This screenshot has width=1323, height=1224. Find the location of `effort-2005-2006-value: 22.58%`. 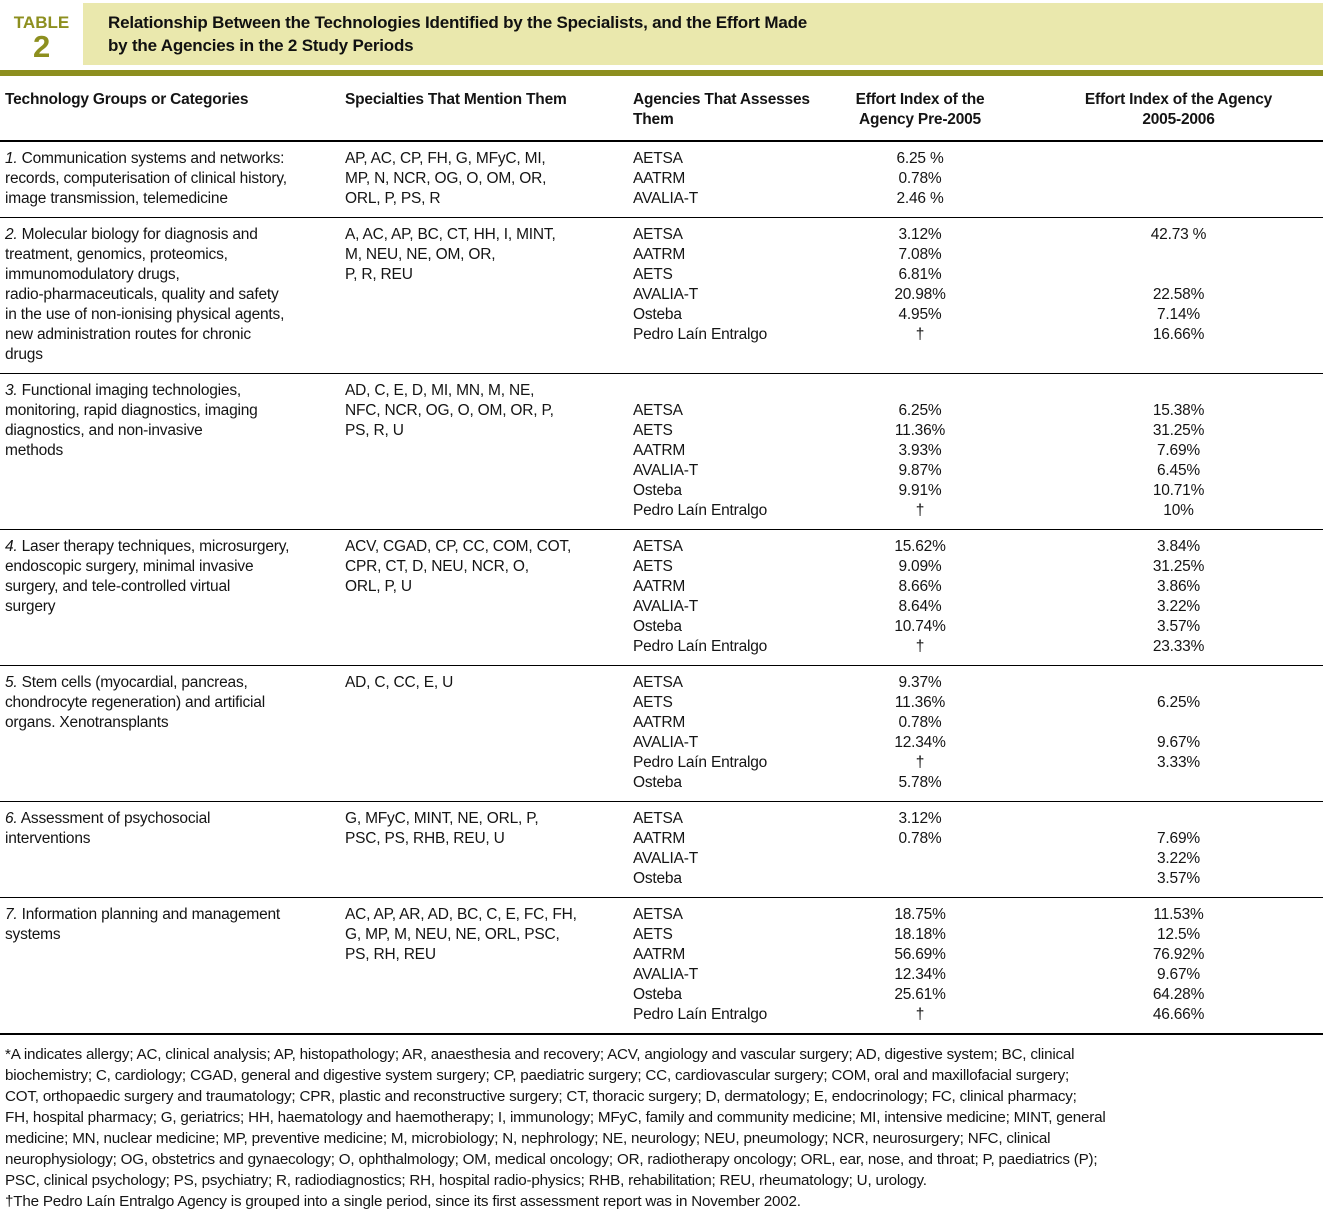

effort-2005-2006-value: 22.58% is located at coordinates (1178, 294).